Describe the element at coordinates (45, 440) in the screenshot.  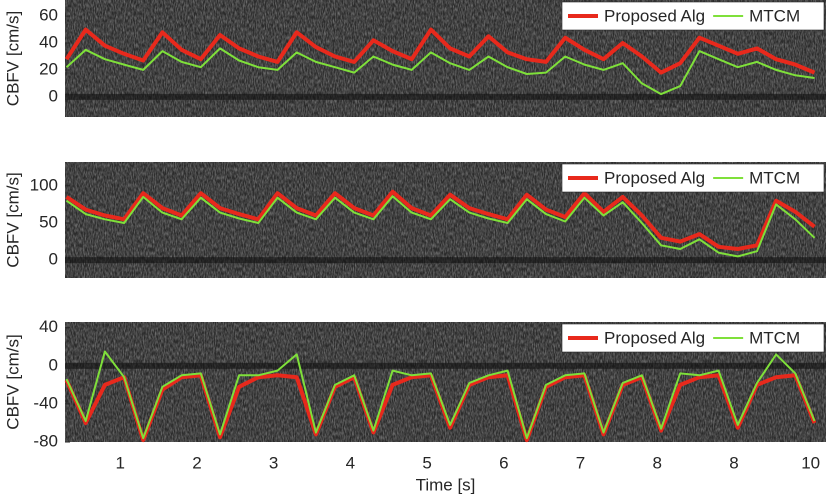
I see `y-tick-label: -80` at that location.